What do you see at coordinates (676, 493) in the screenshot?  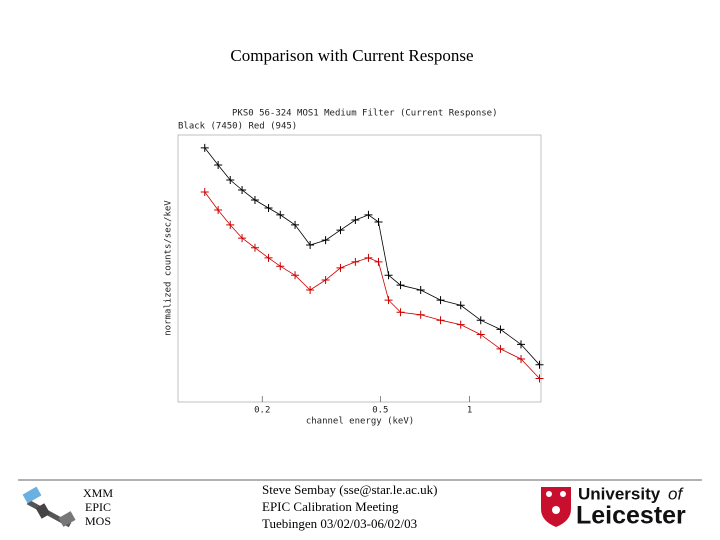 I see `logo-text: of` at bounding box center [676, 493].